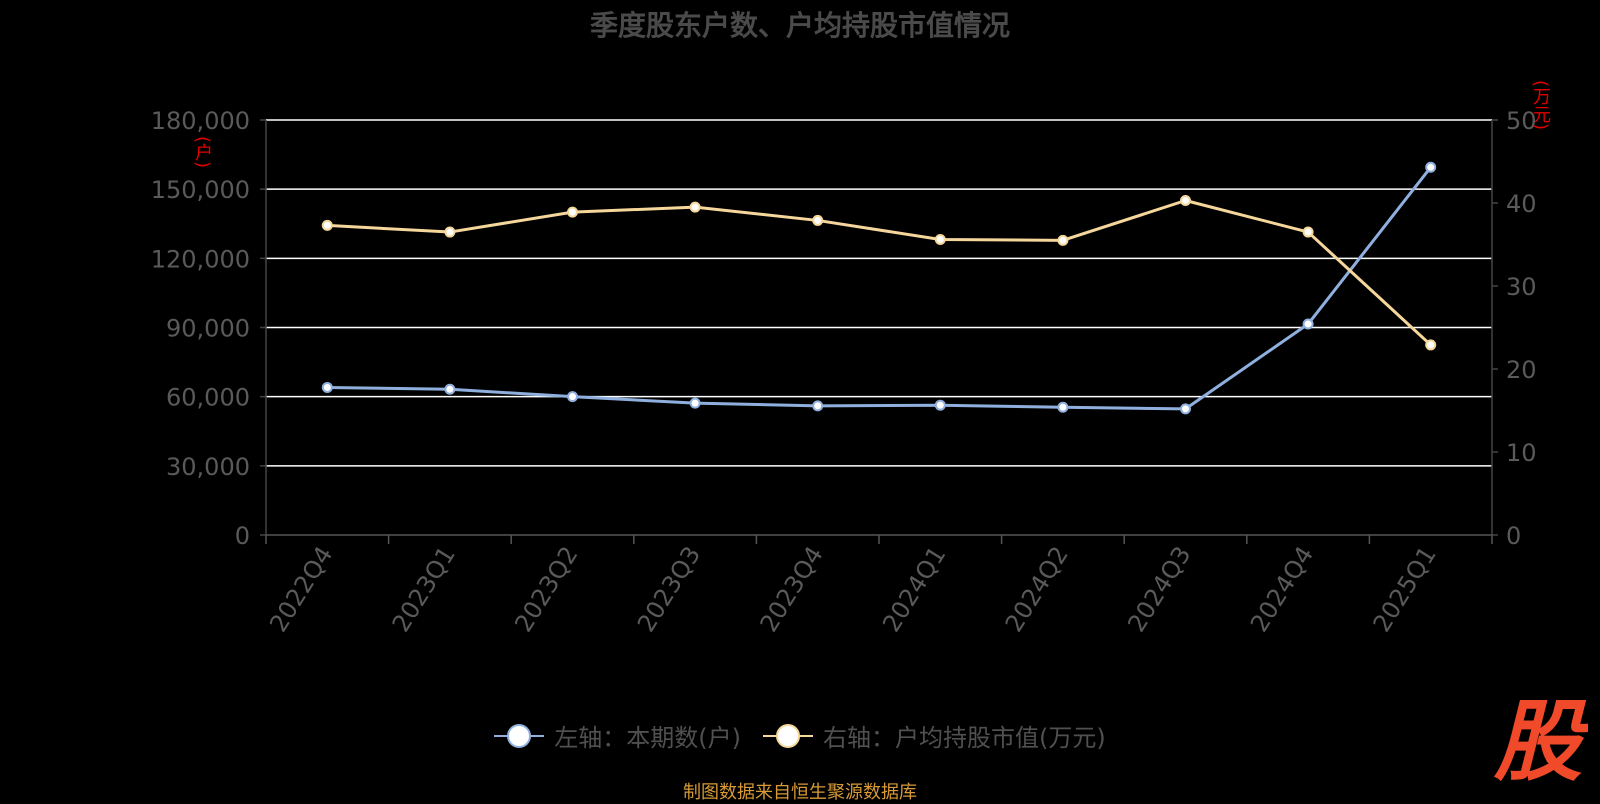 The image size is (1600, 804). I want to click on stock-logo-watermark: 股, so click(1540, 740).